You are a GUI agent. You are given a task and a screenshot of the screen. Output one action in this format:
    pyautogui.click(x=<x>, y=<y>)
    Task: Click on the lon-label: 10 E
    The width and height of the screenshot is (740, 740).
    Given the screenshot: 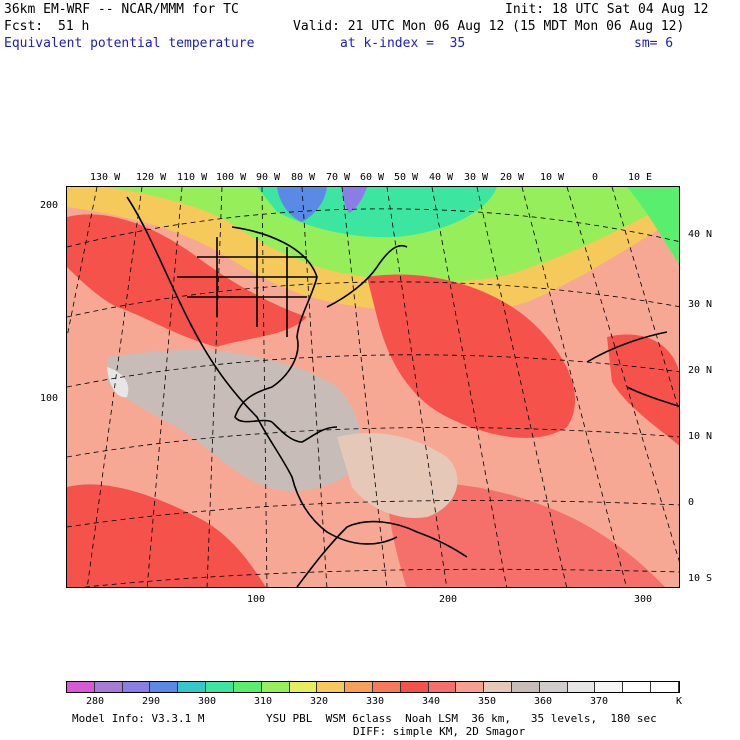 What is the action you would take?
    pyautogui.click(x=640, y=177)
    